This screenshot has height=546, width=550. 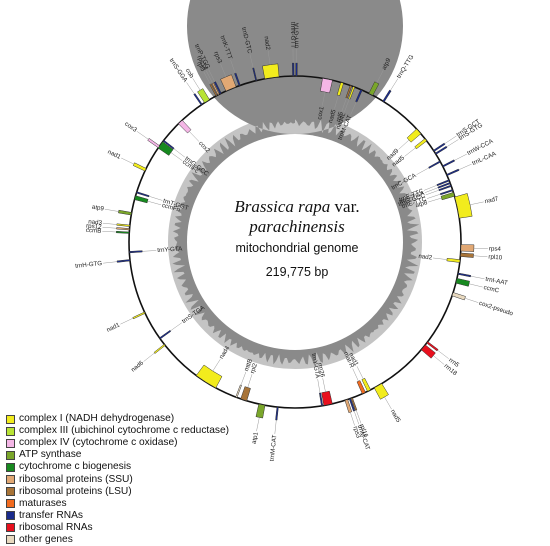 I want to click on legend-item: complex I (NADH dehydrogenase), so click(x=156, y=419).